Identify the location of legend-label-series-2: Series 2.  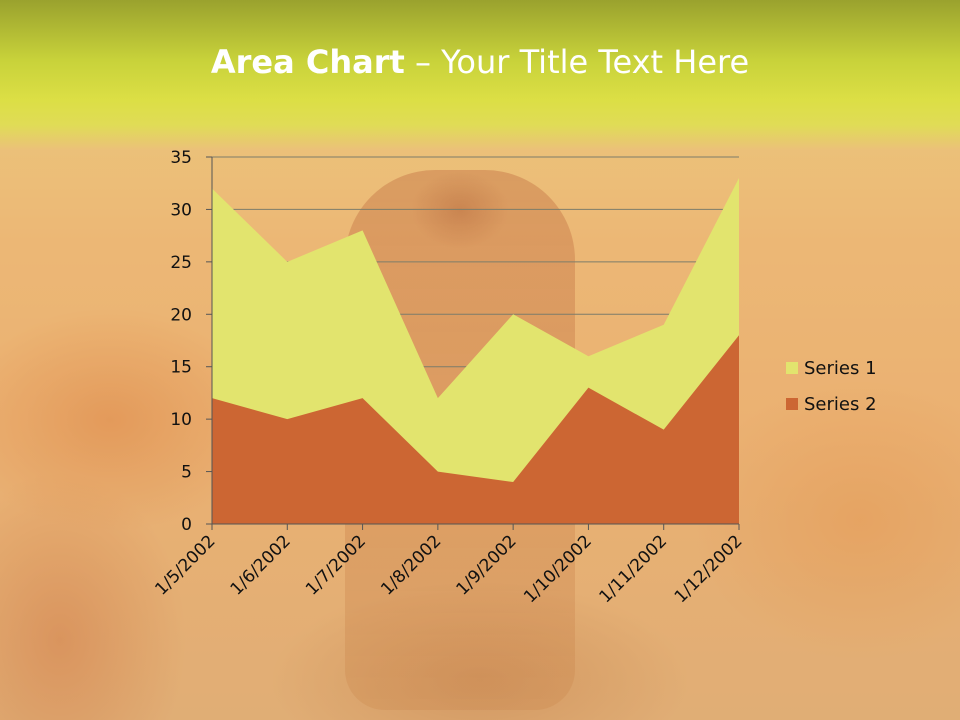
(840, 404).